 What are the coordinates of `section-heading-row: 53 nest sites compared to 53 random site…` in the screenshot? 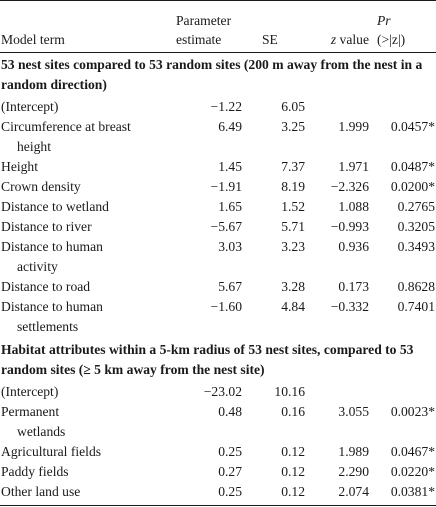 It's located at (218, 74).